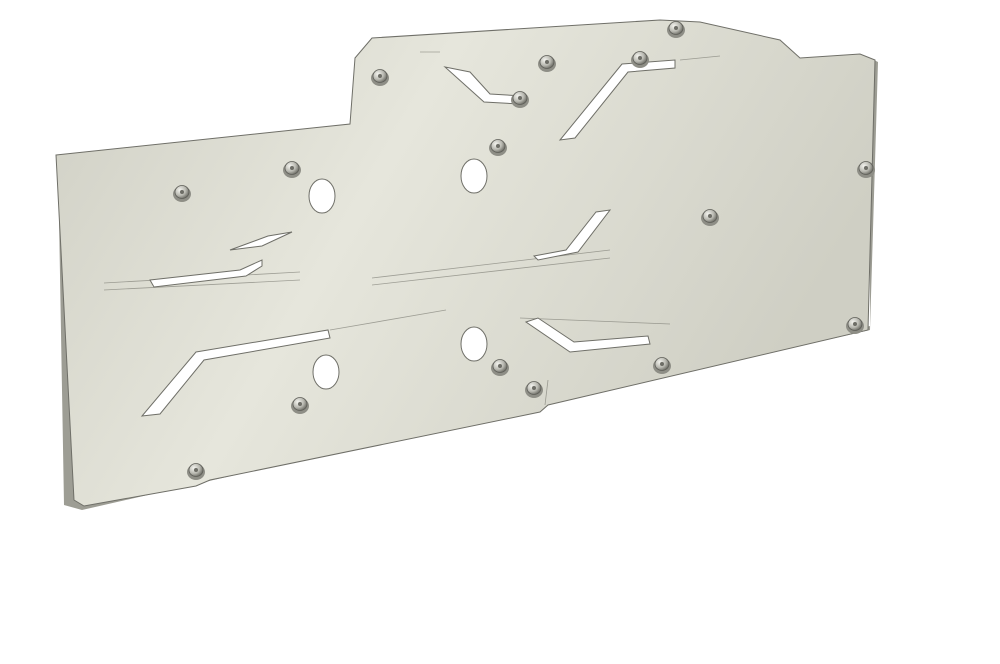 The height and width of the screenshot is (664, 1000). What do you see at coordinates (398, 274) in the screenshot?
I see `round-holes` at bounding box center [398, 274].